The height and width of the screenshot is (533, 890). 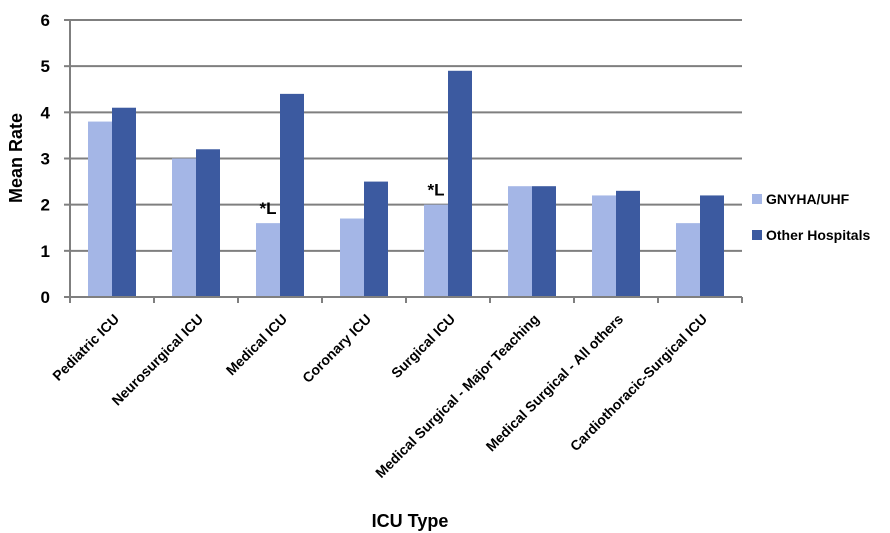 I want to click on x-tick-label: Coronary ICU, so click(x=336, y=348).